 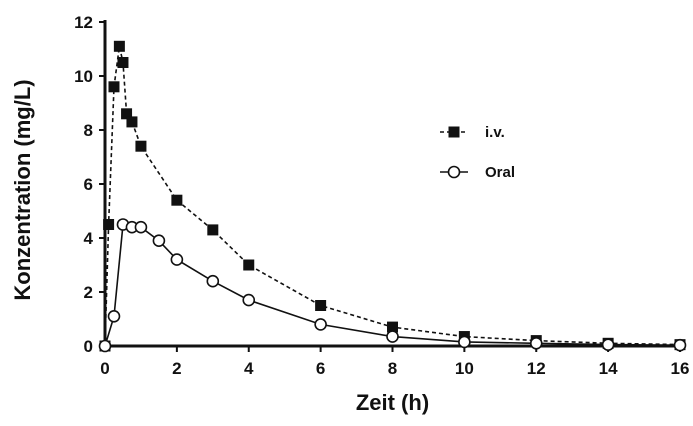 I want to click on x-ticks: 0 2 4 6 8 10 12 14 16, so click(x=394, y=362).